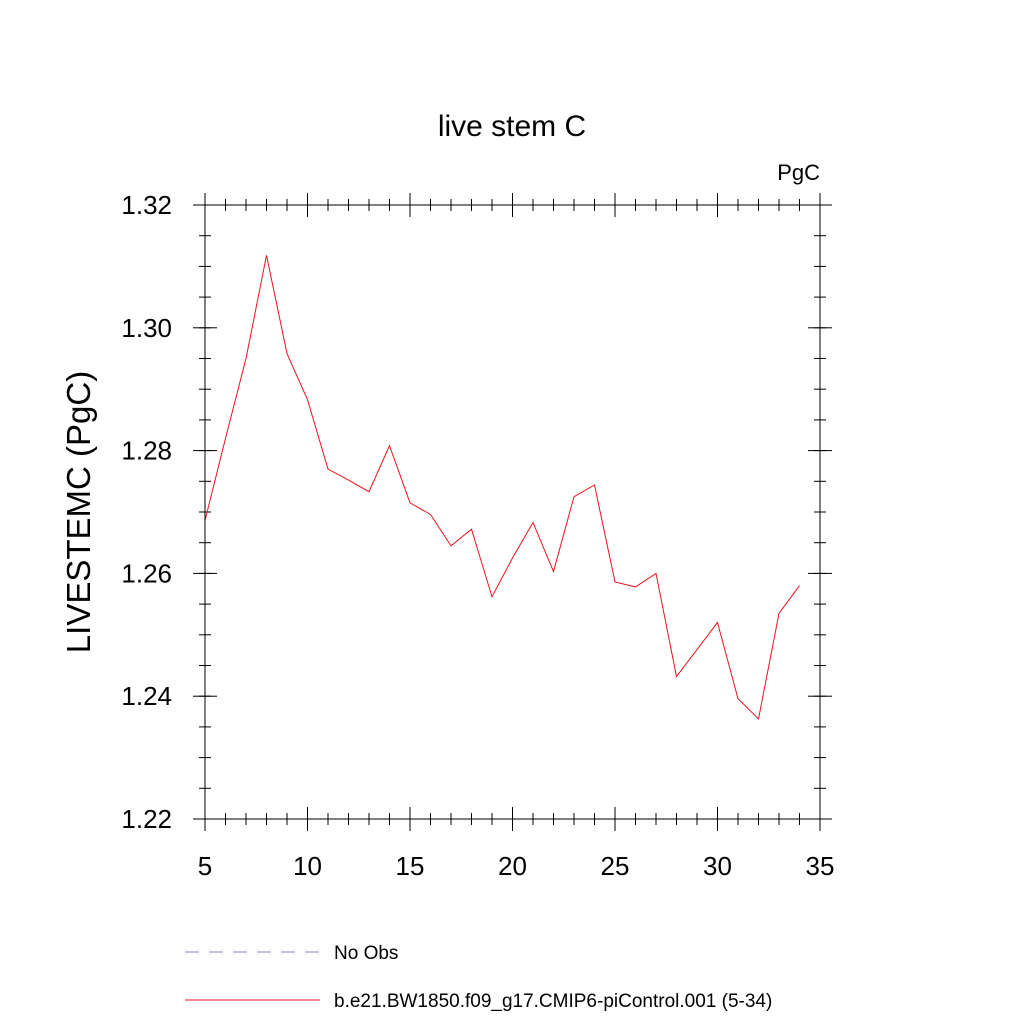  I want to click on x-tick-label: 30, so click(717, 866).